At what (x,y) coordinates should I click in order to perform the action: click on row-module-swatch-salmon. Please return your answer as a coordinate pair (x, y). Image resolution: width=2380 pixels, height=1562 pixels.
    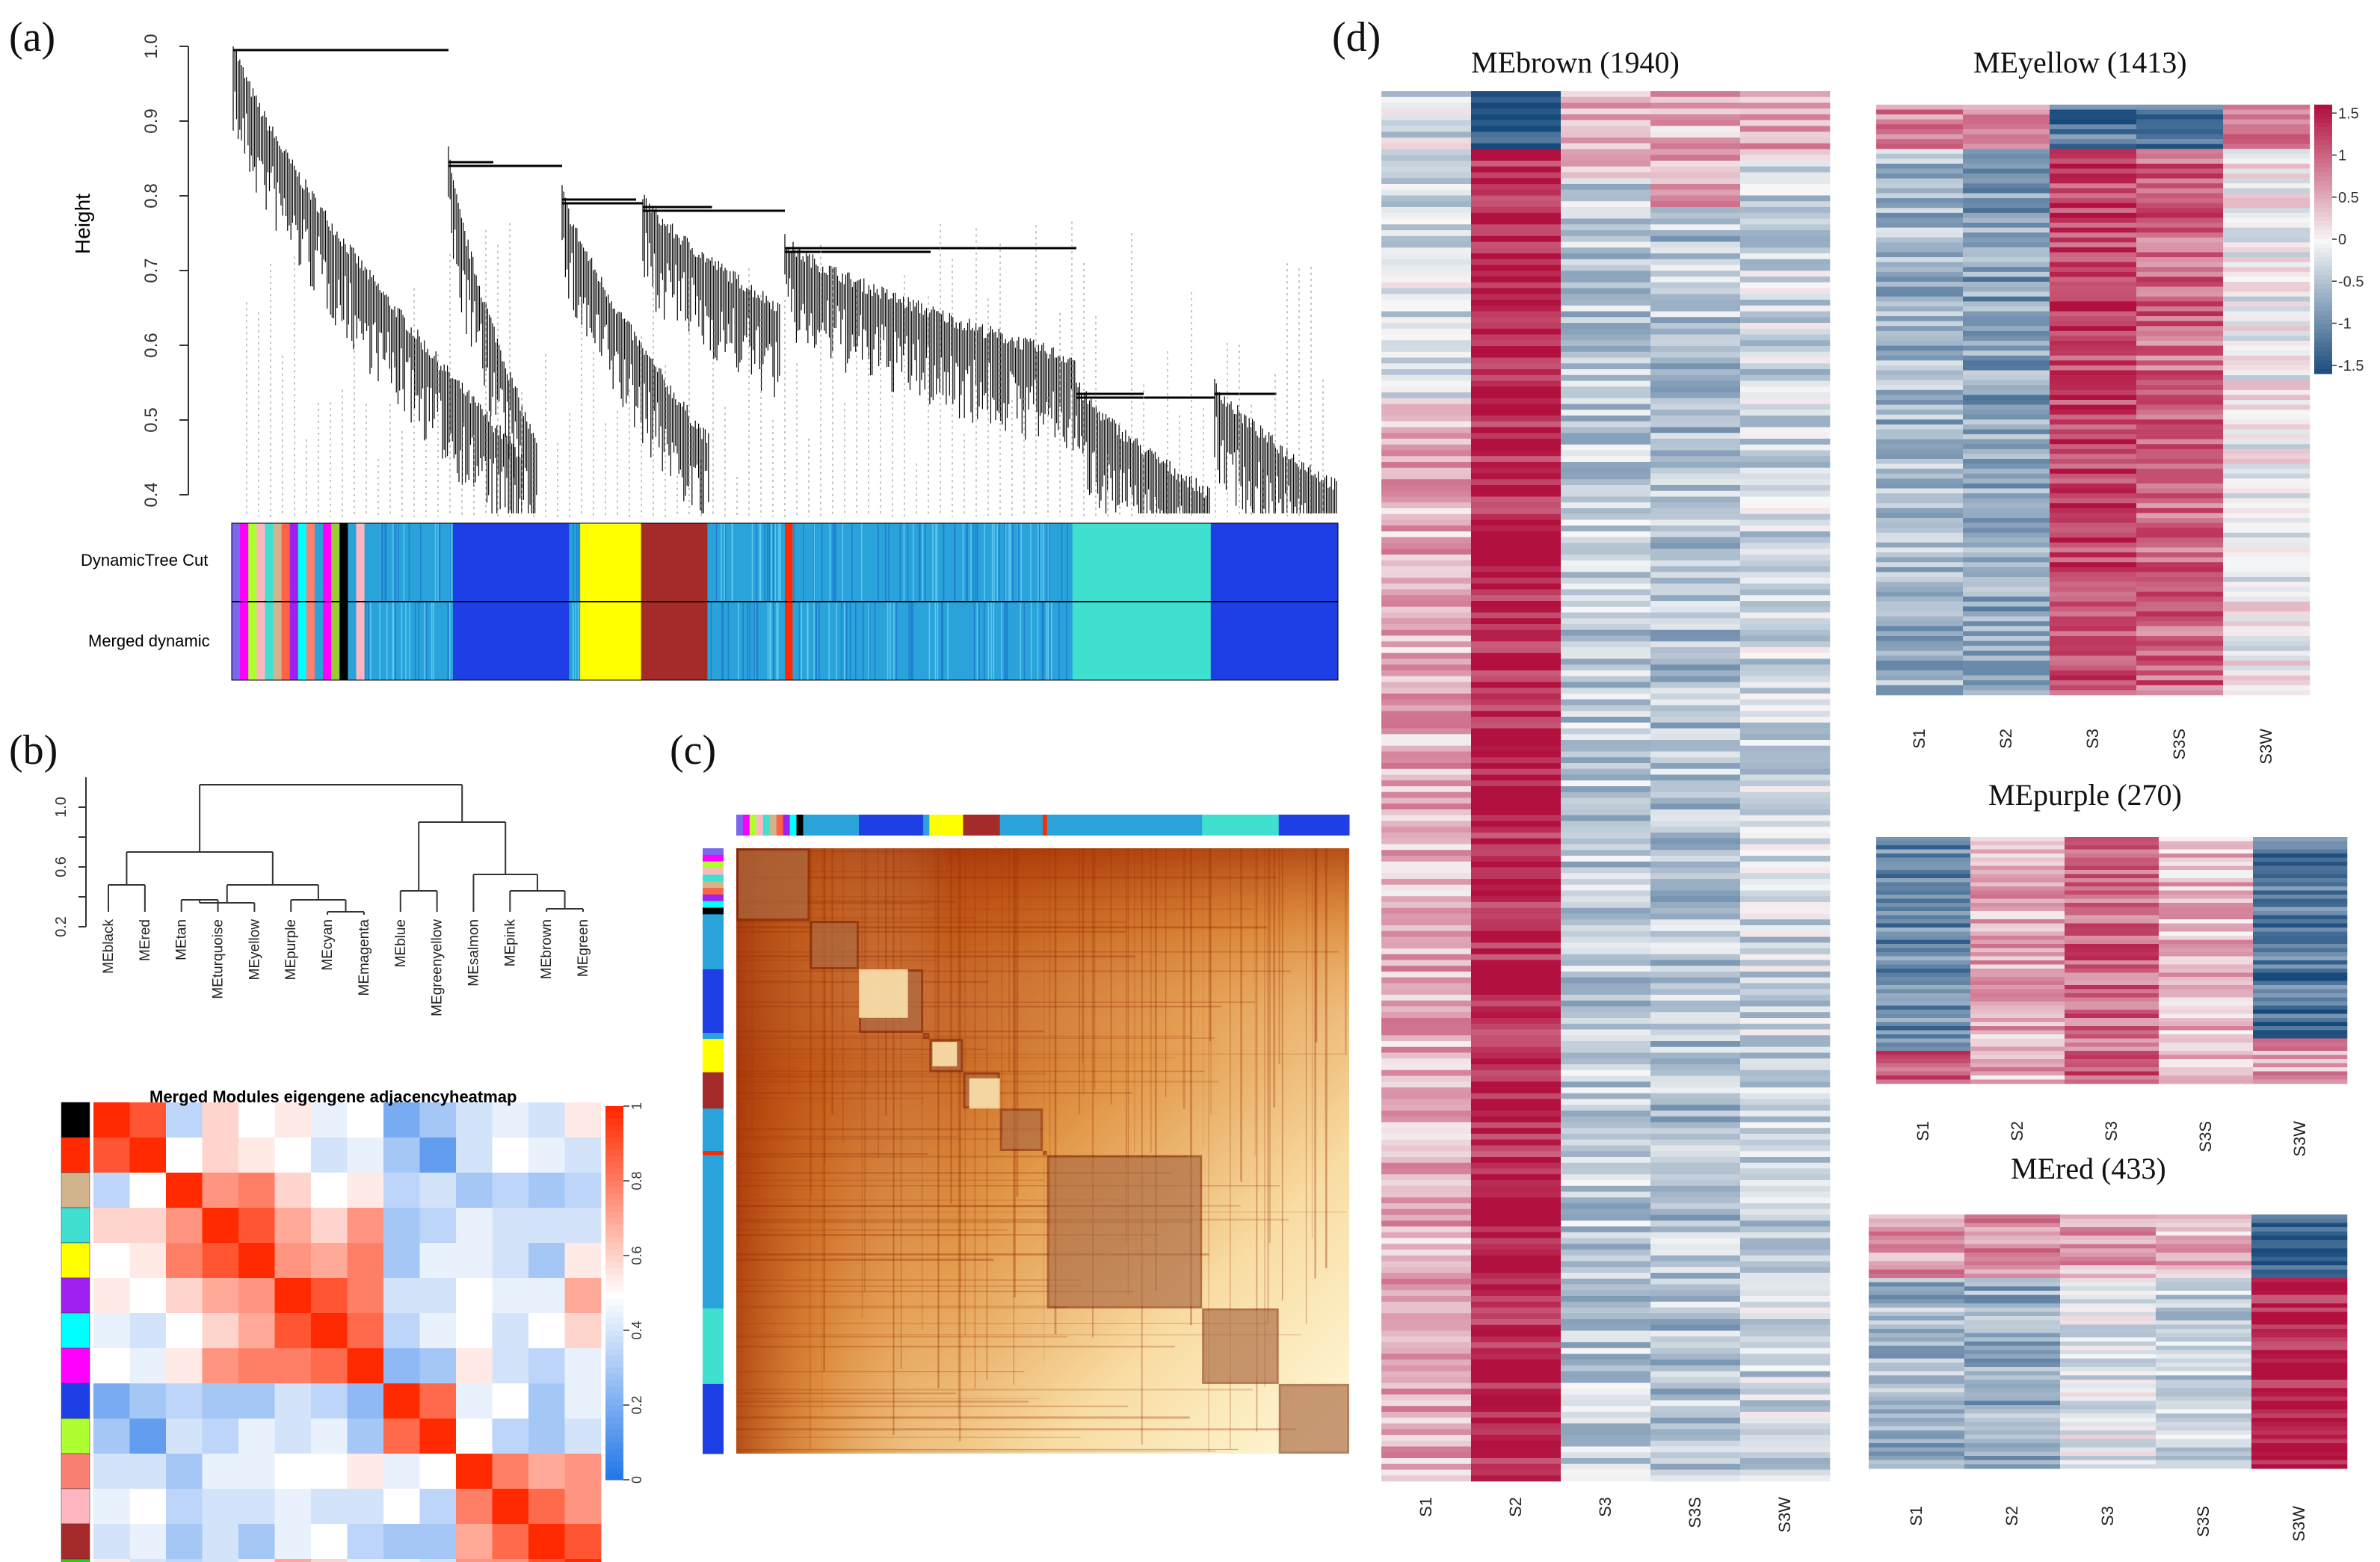
    Looking at the image, I should click on (75, 1471).